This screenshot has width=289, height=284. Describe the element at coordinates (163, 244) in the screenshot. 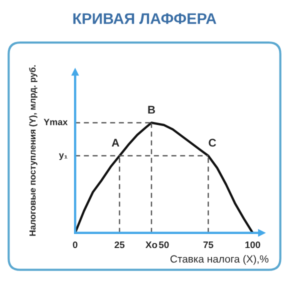

I see `x-tick-label: 50` at that location.